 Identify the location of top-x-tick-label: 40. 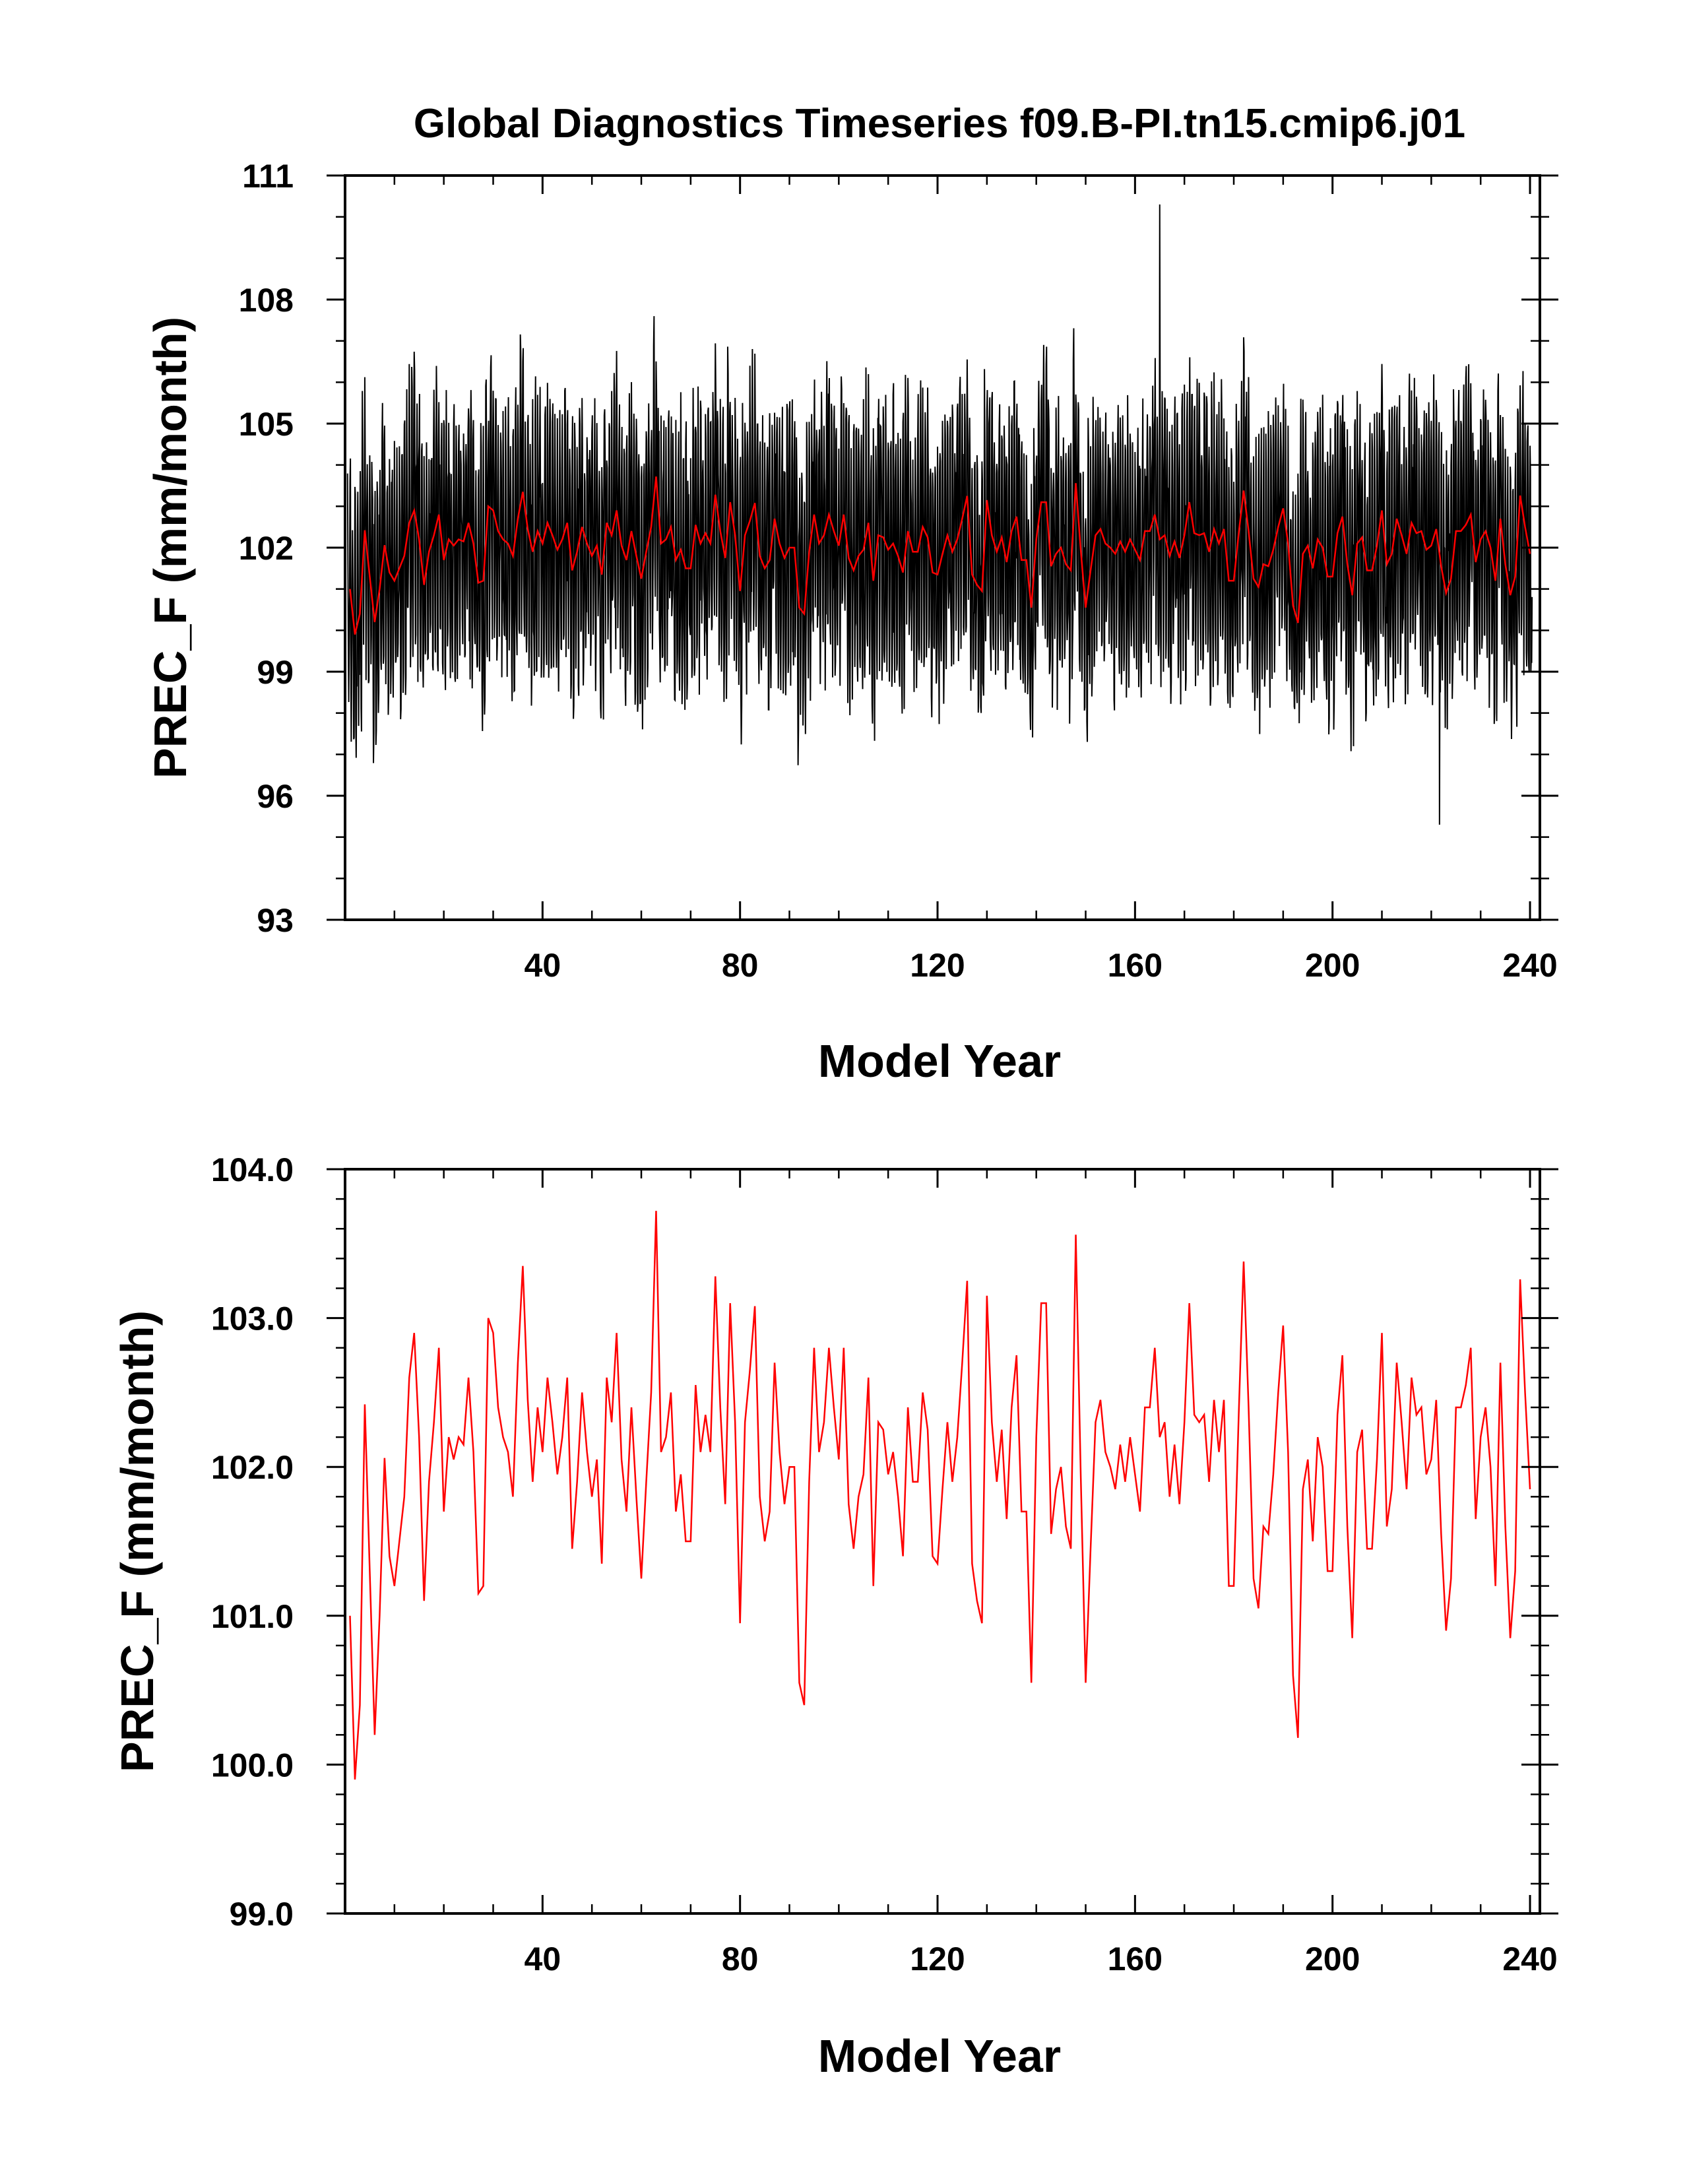
(543, 965).